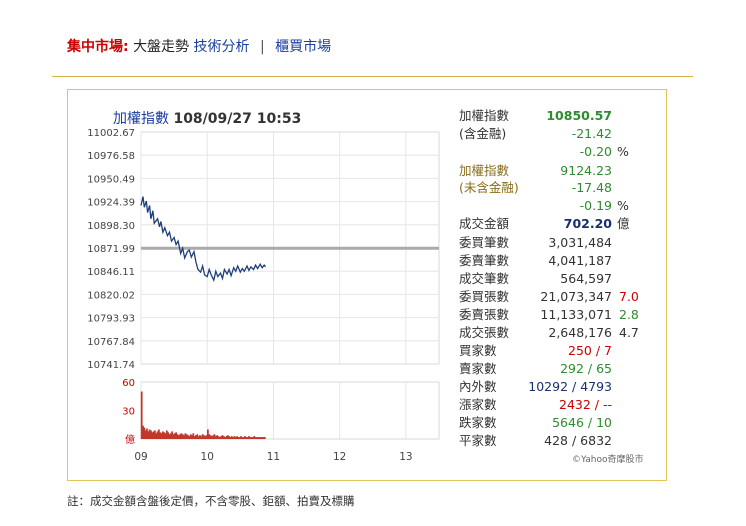 The width and height of the screenshot is (746, 526). What do you see at coordinates (629, 332) in the screenshot?
I see `stat-ratio: 4.7` at bounding box center [629, 332].